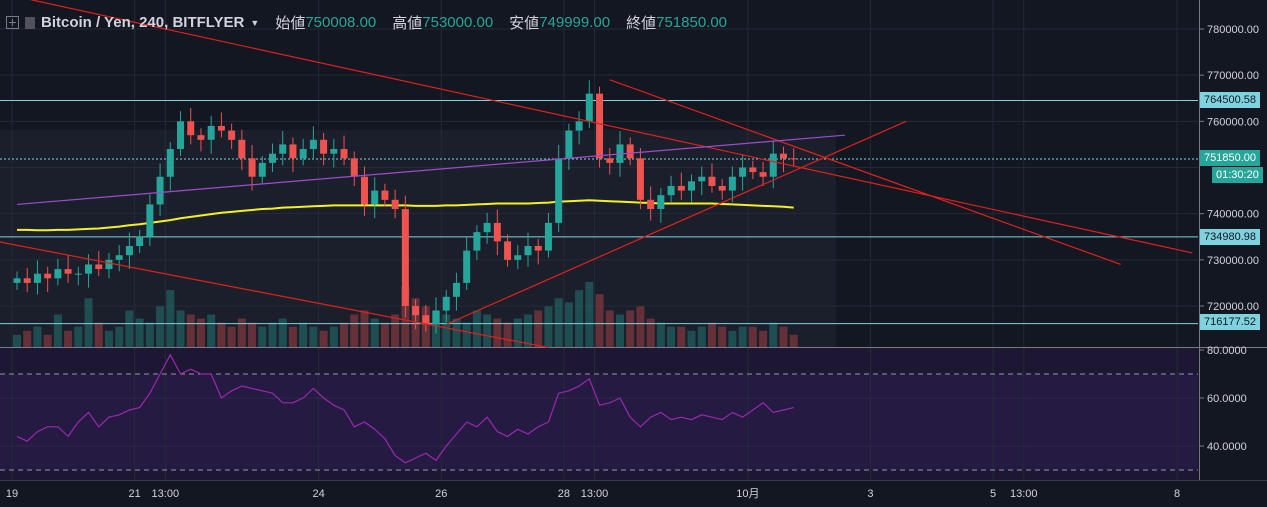 The width and height of the screenshot is (1267, 507). Describe the element at coordinates (747, 494) in the screenshot. I see `time-tick-label: 10月` at that location.